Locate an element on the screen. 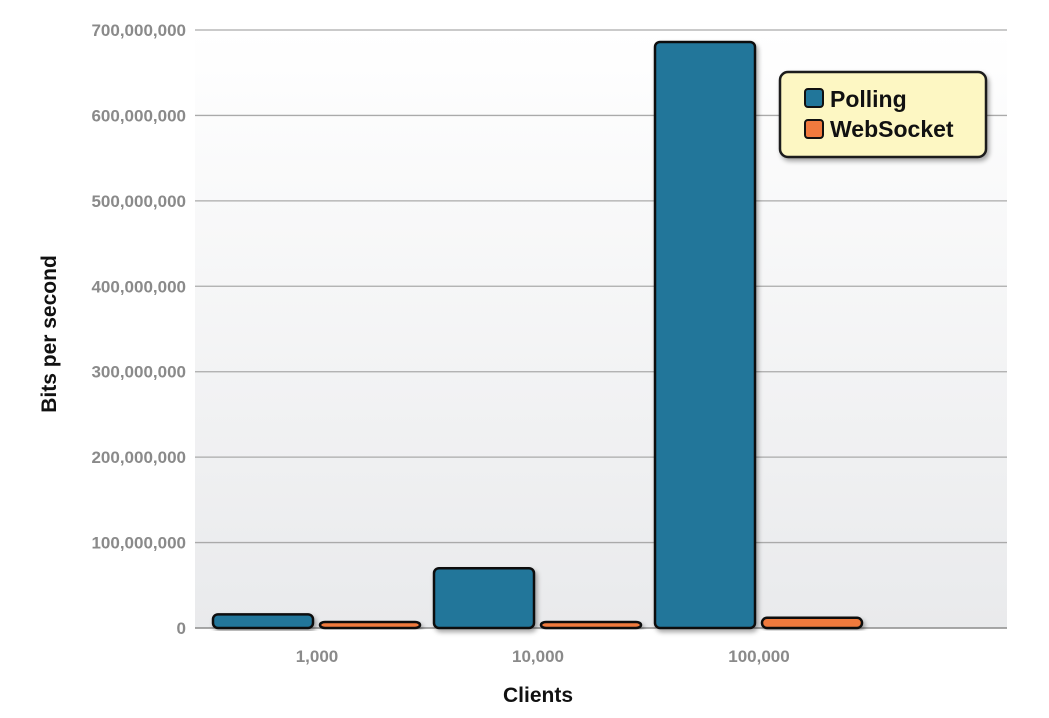  y-tick-label: 300,000,000 is located at coordinates (138, 372).